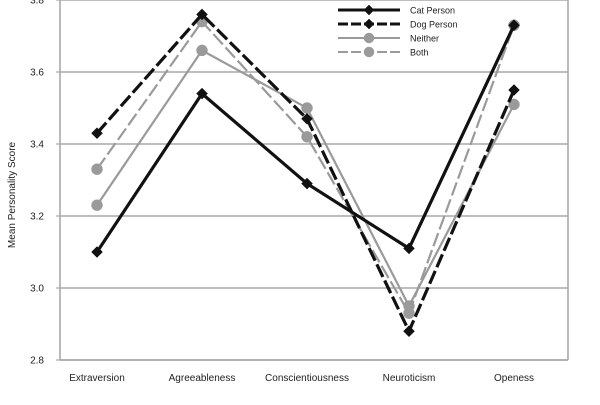 The height and width of the screenshot is (405, 600). What do you see at coordinates (202, 378) in the screenshot?
I see `x-tick-label: Agreeableness` at bounding box center [202, 378].